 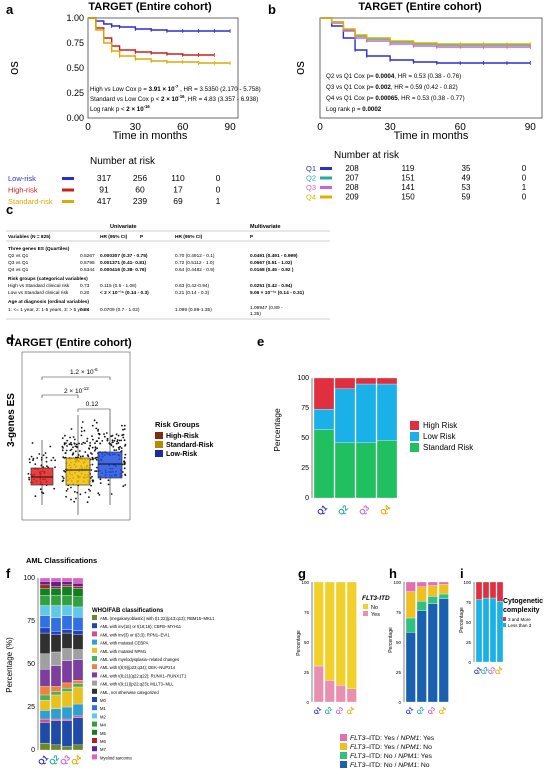 I want to click on table-section-risk: Risk groups (categorical variables), so click(x=48, y=279).